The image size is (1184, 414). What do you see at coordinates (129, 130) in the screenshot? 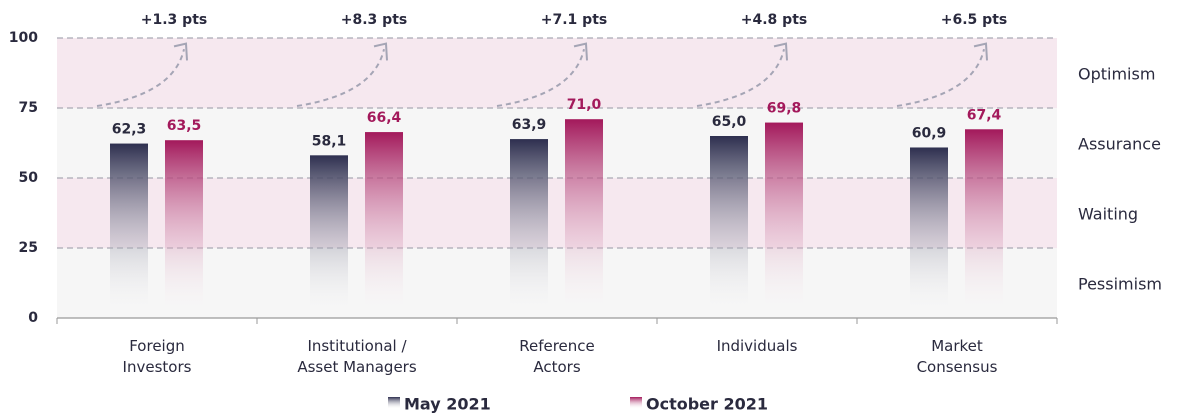
I see `value-label: 62,3` at bounding box center [129, 130].